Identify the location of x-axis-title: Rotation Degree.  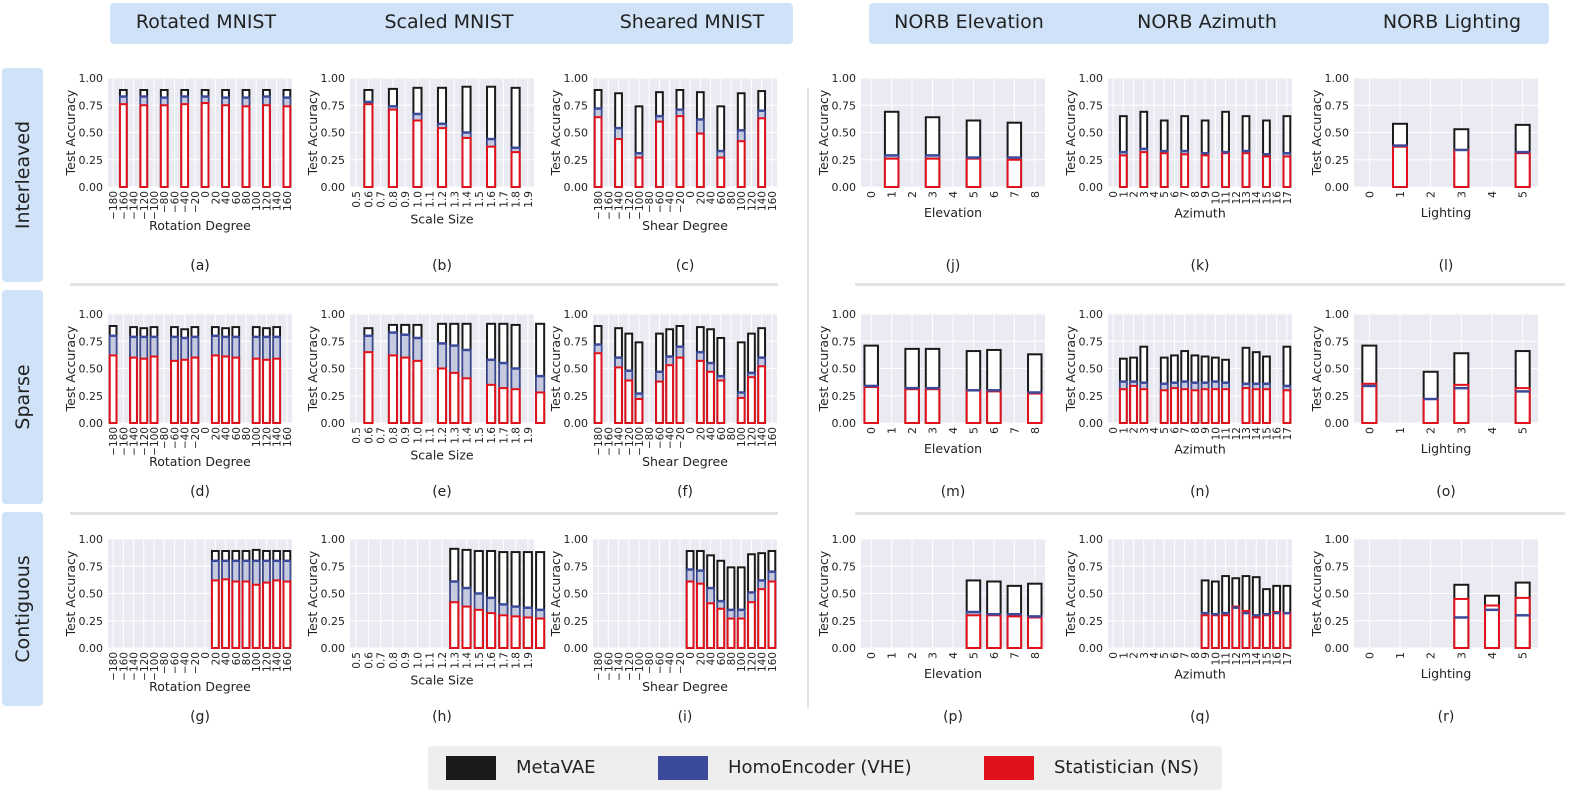
(200, 461).